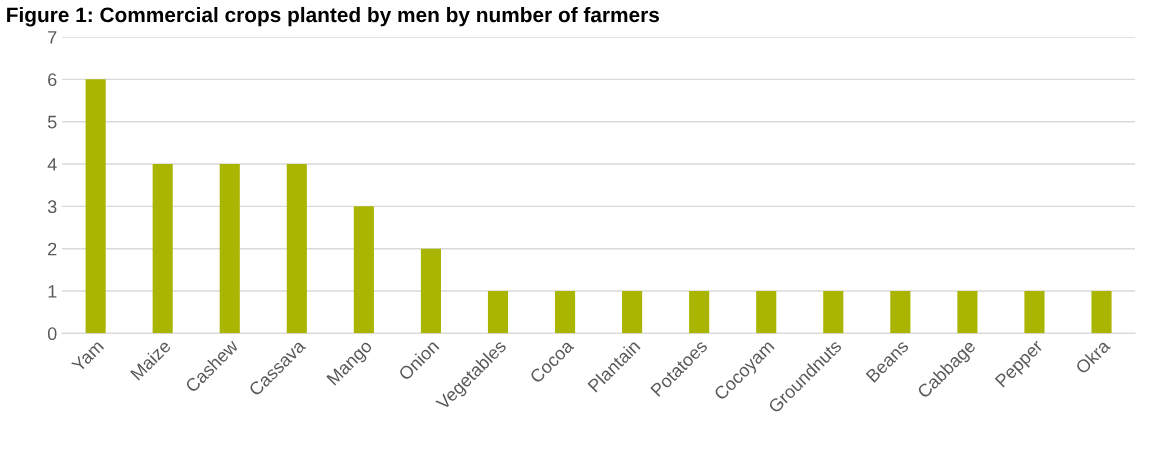 This screenshot has height=463, width=1150. Describe the element at coordinates (52, 164) in the screenshot. I see `y-tick-label: 4` at that location.